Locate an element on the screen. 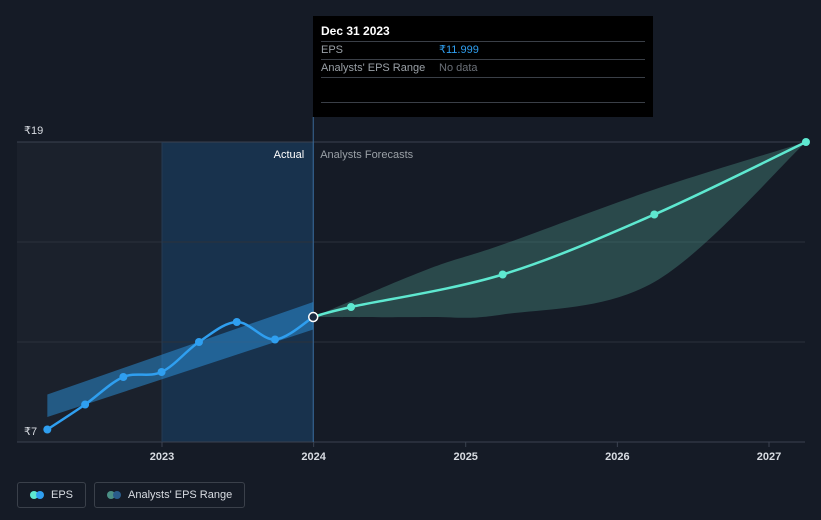  legend: EPS Analysts' EPS Range is located at coordinates (131, 495).